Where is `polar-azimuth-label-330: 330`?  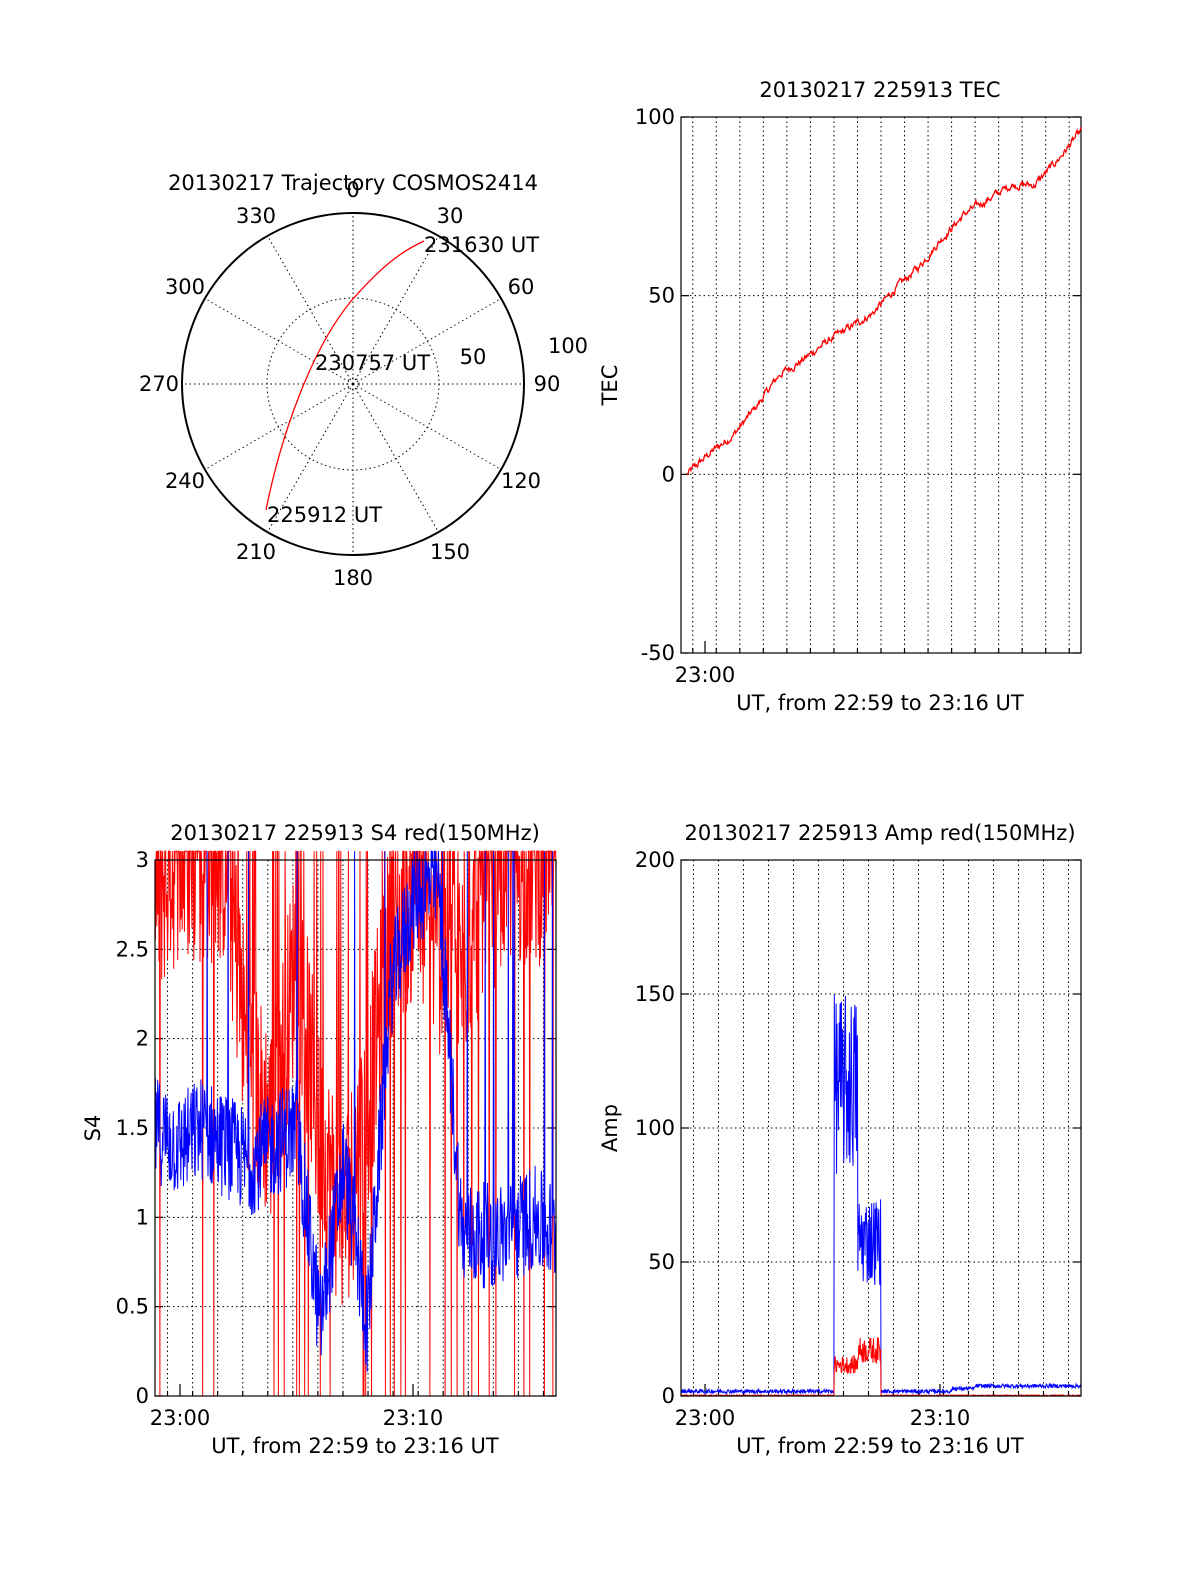
polar-azimuth-label-330: 330 is located at coordinates (256, 216).